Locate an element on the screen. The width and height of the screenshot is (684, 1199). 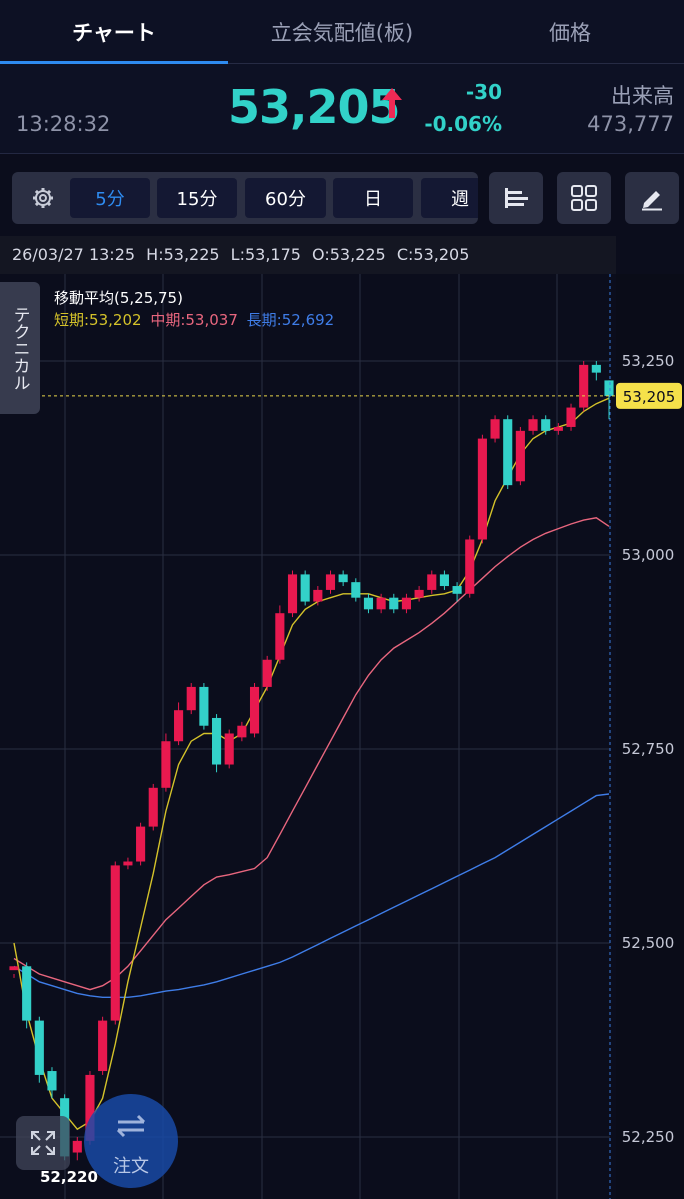
last-price-label: 53,205 is located at coordinates (649, 397).